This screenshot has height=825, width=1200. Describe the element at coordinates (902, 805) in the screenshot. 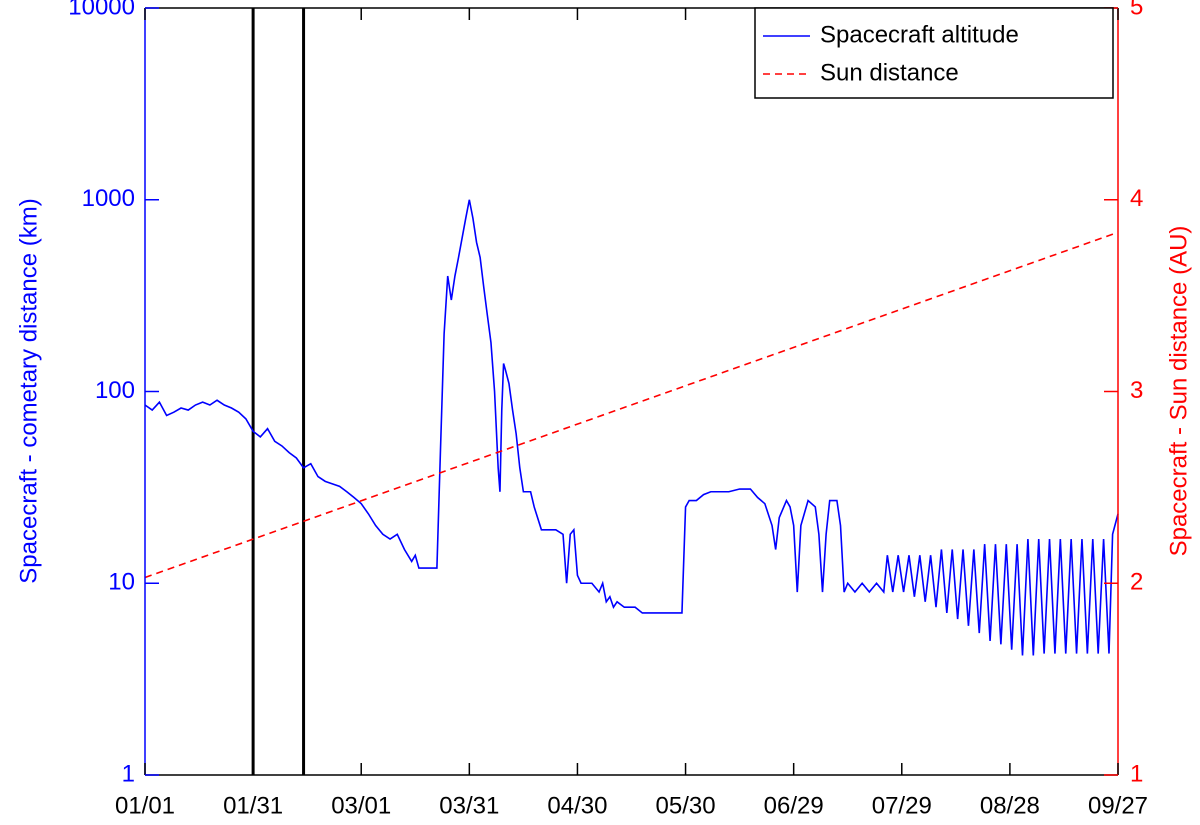

I see `x-tick-label: 07/29` at that location.